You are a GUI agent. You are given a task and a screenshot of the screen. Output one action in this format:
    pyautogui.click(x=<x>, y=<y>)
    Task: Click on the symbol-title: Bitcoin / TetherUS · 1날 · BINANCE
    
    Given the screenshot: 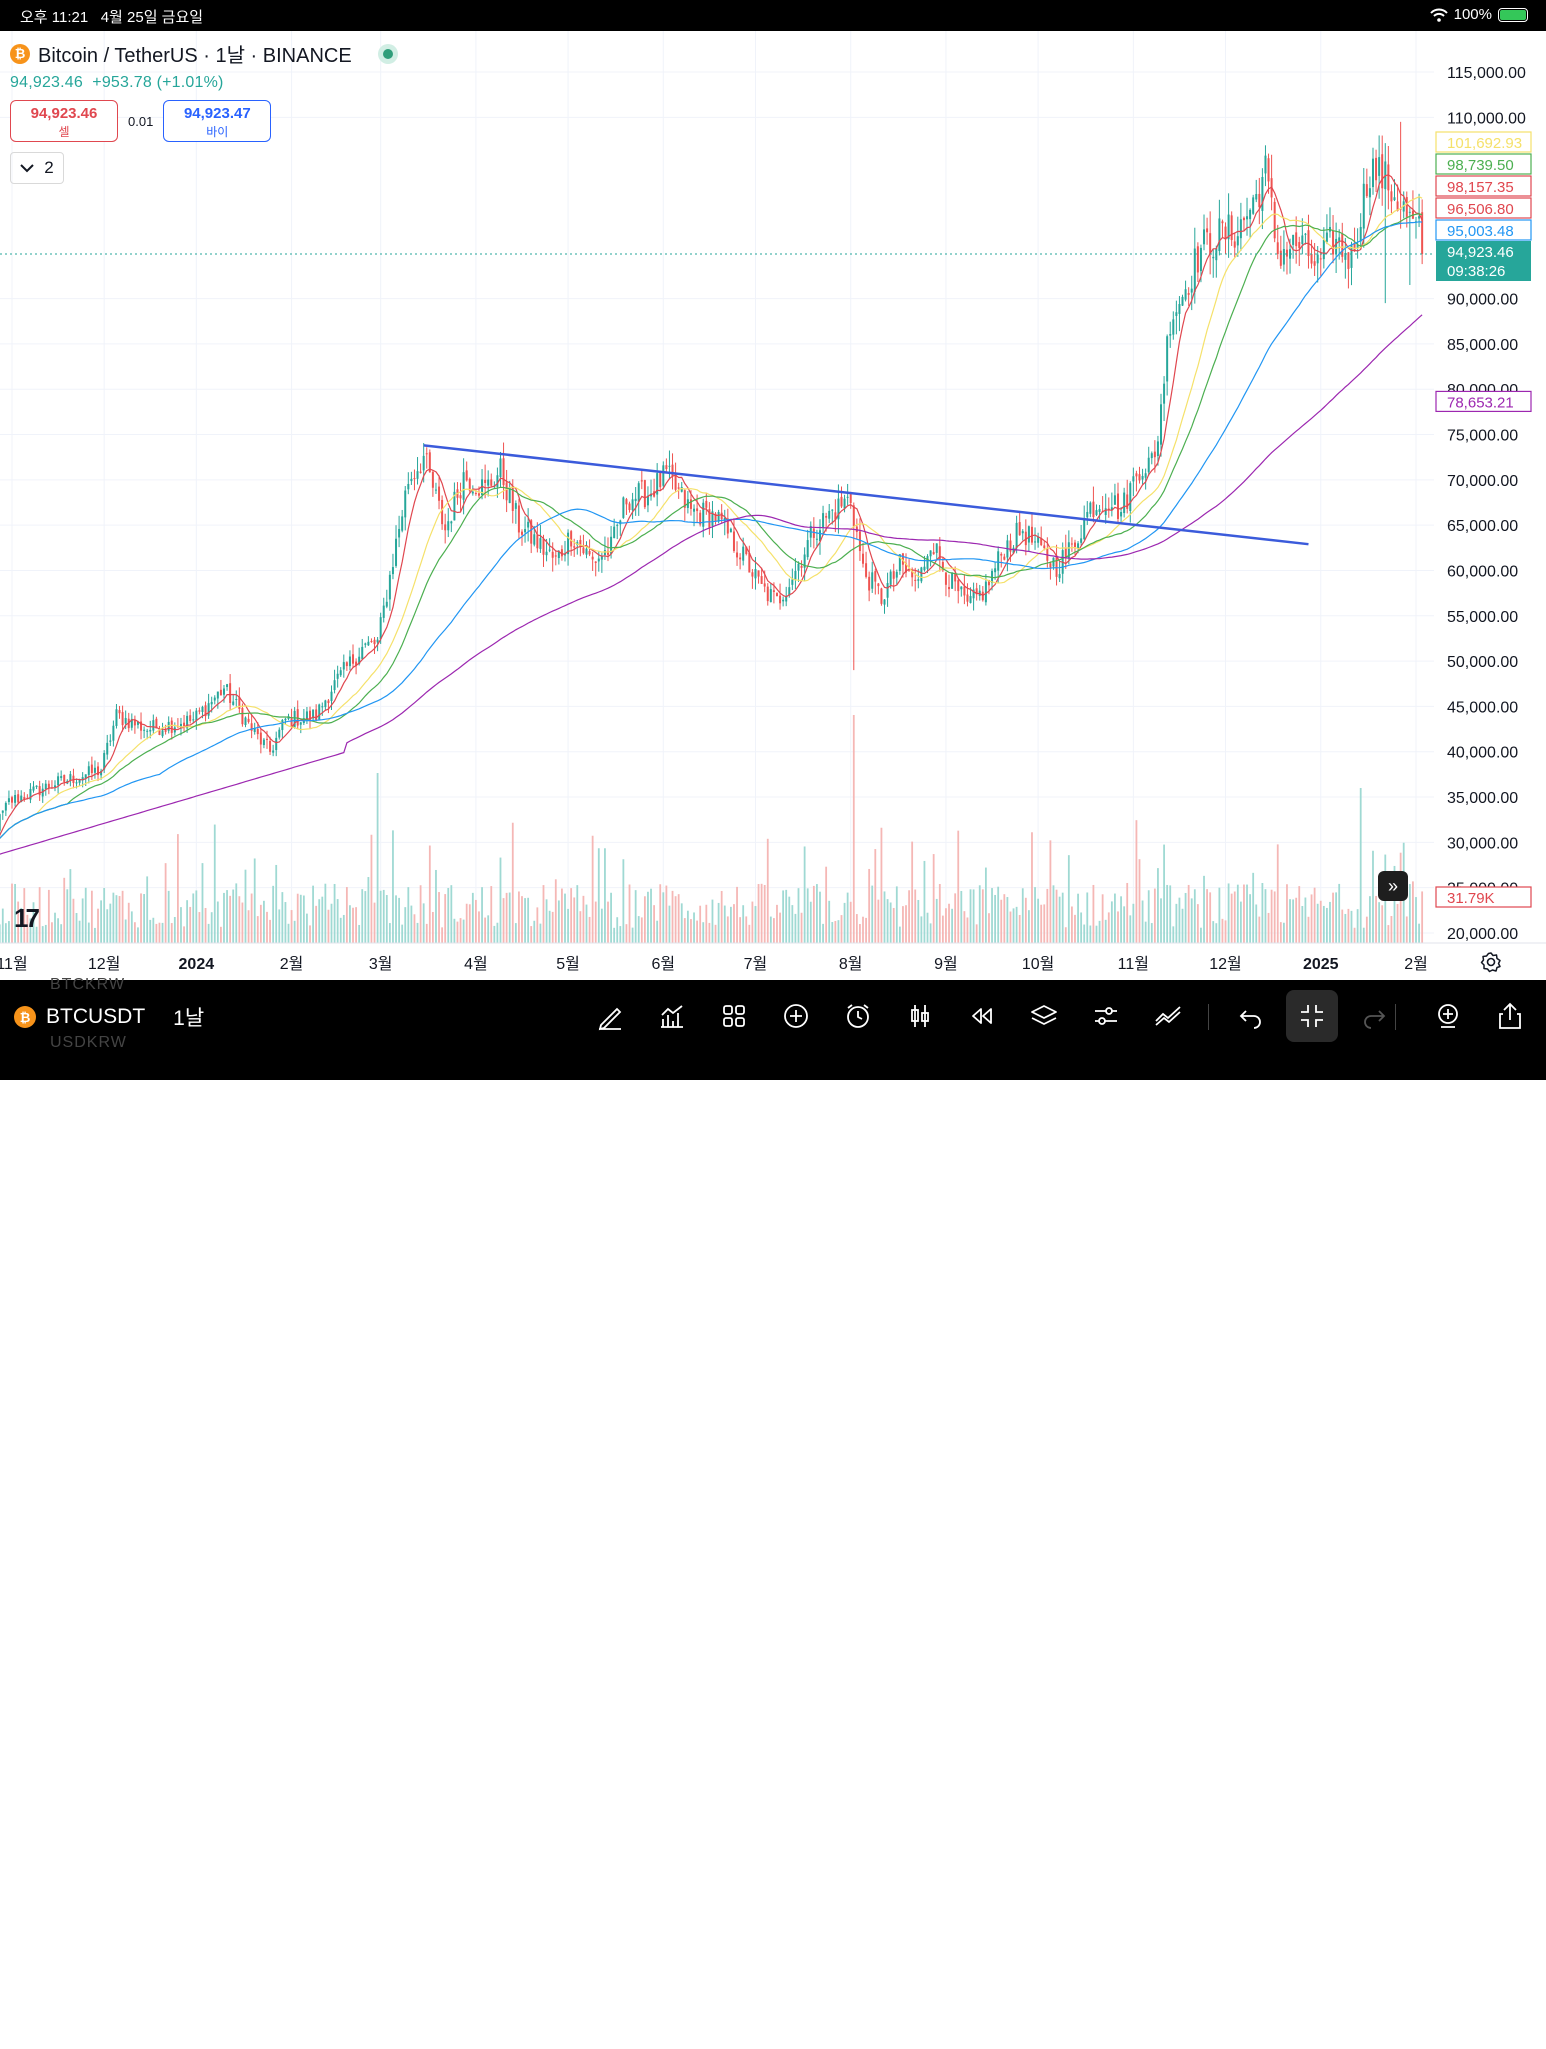 What is the action you would take?
    pyautogui.click(x=195, y=56)
    